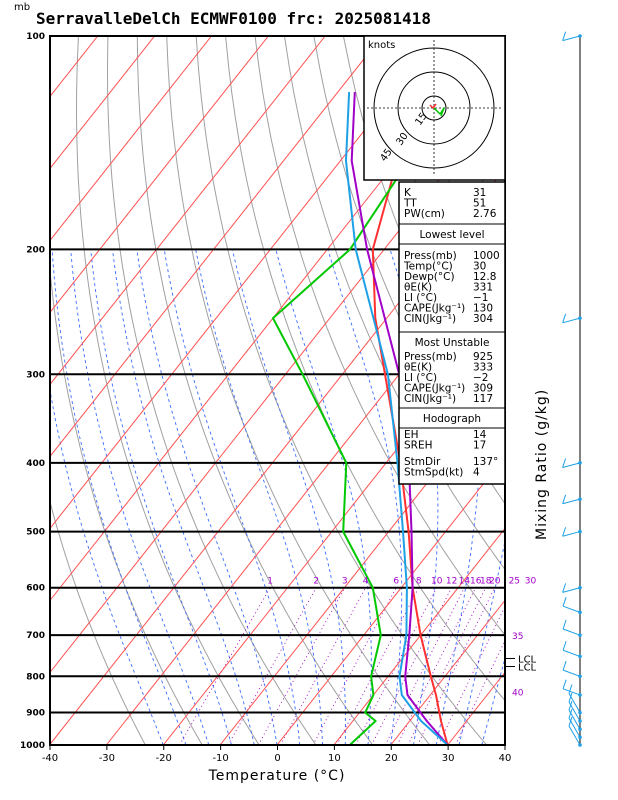 The image size is (618, 800). I want to click on pressure-tick-label: 1000, so click(32, 746).